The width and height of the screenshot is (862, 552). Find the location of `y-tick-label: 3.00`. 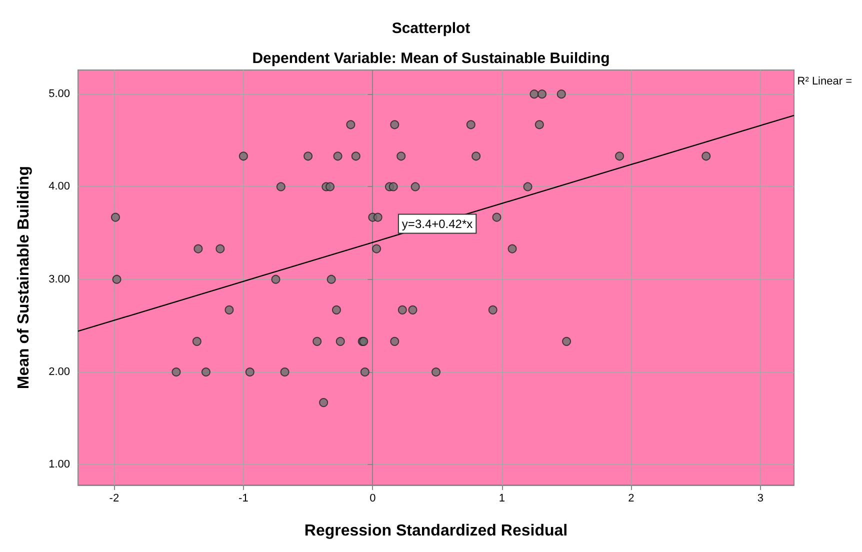

y-tick-label: 3.00 is located at coordinates (59, 279).